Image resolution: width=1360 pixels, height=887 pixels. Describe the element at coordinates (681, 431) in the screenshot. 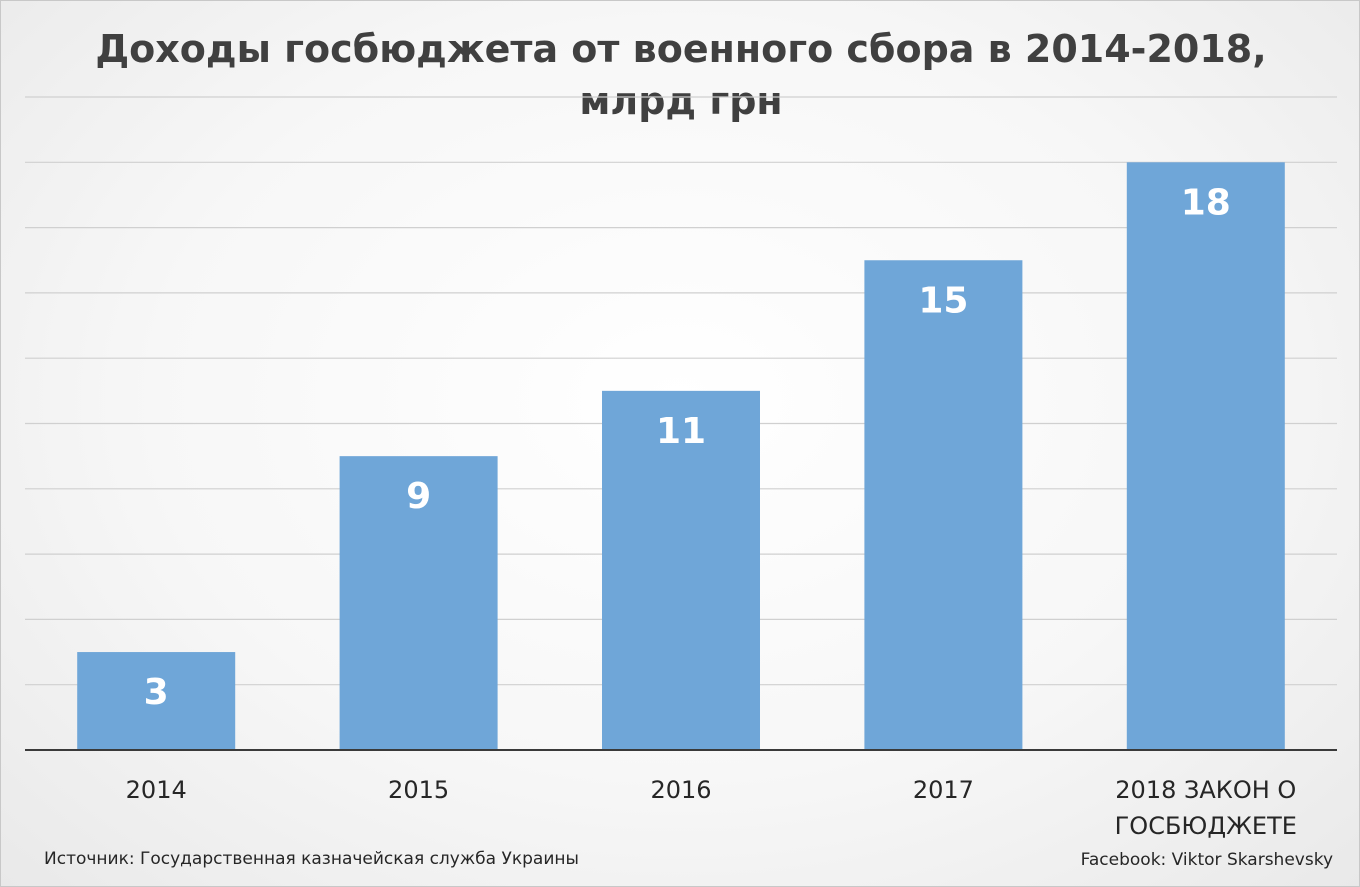

I see `bar-value-label: 11` at that location.